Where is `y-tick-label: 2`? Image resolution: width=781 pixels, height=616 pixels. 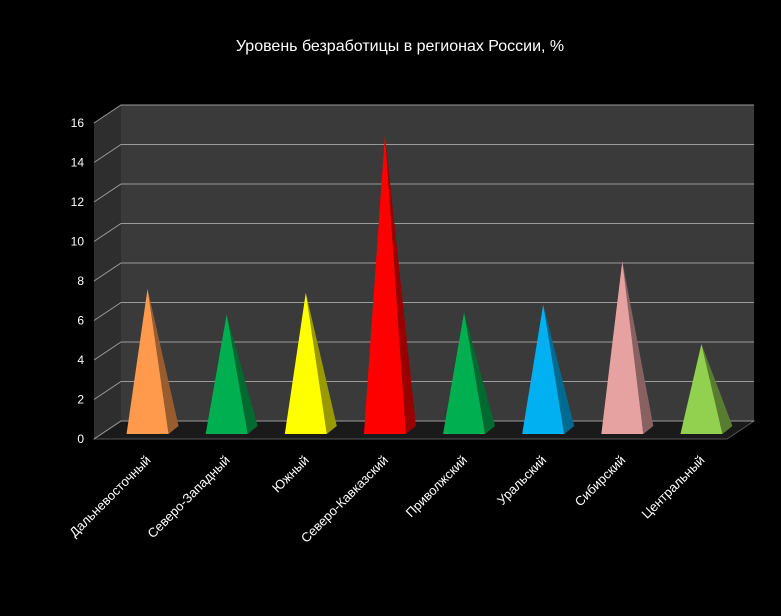 y-tick-label: 2 is located at coordinates (80, 400).